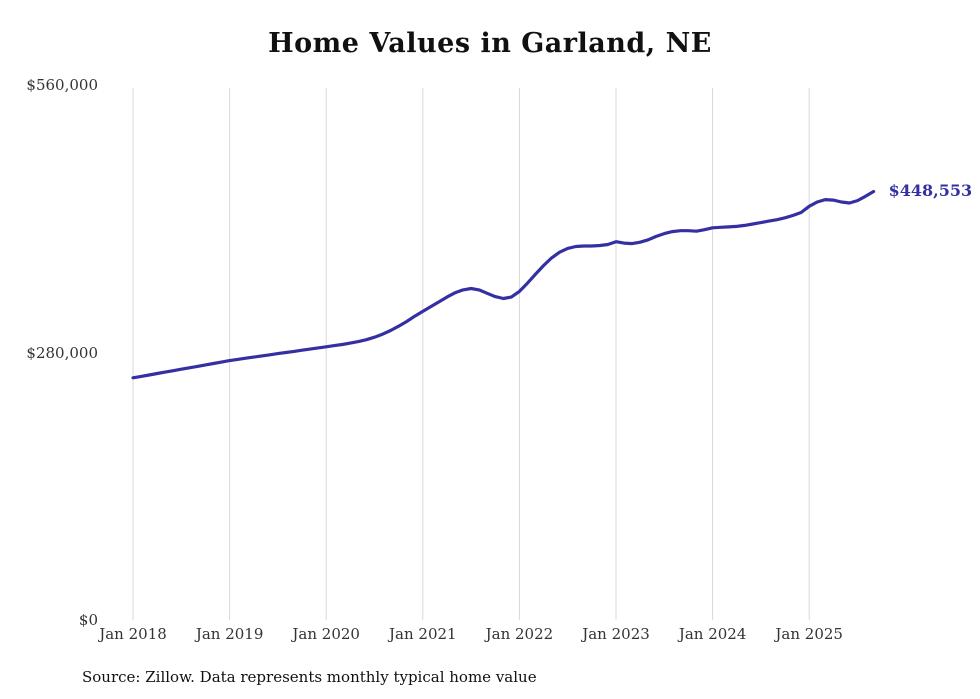  I want to click on x-tick-label: Jan 2021, so click(423, 634).